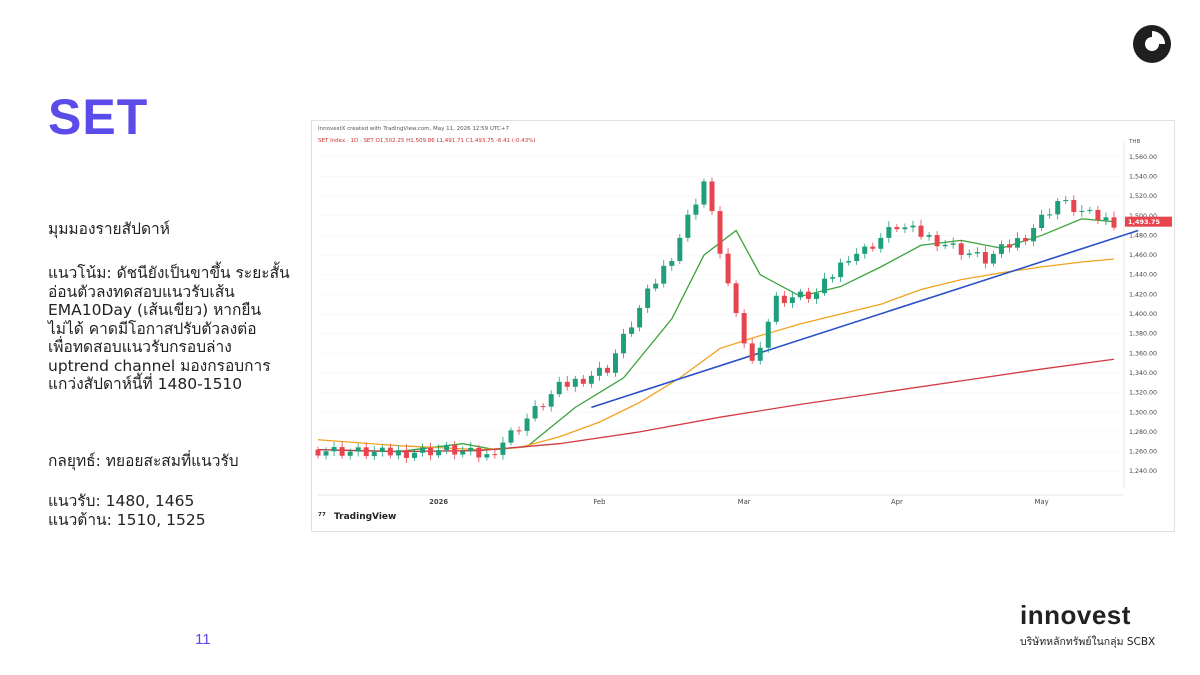 The height and width of the screenshot is (675, 1200). What do you see at coordinates (1143, 334) in the screenshot?
I see `y-tick-label: 1,380.00` at bounding box center [1143, 334].